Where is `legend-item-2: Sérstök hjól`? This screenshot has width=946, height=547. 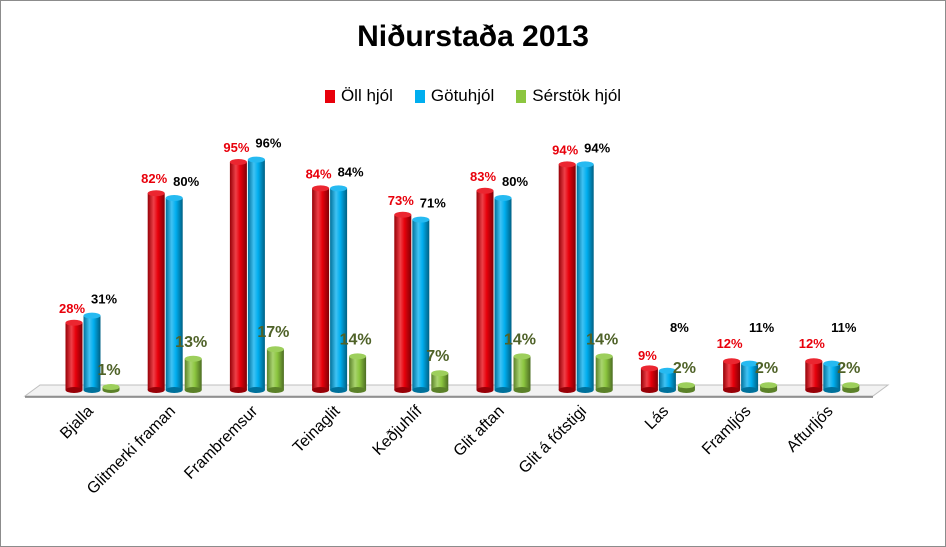 legend-item-2: Sérstök hjól is located at coordinates (568, 96).